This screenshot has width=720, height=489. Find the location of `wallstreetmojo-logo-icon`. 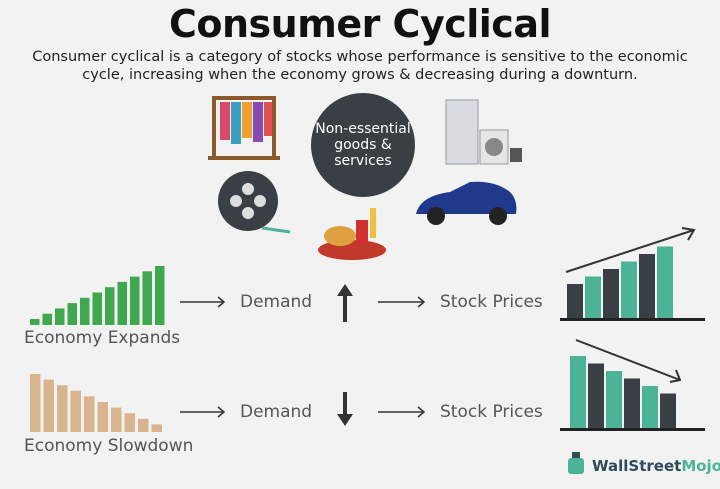

wallstreetmojo-logo-icon is located at coordinates (576, 463).